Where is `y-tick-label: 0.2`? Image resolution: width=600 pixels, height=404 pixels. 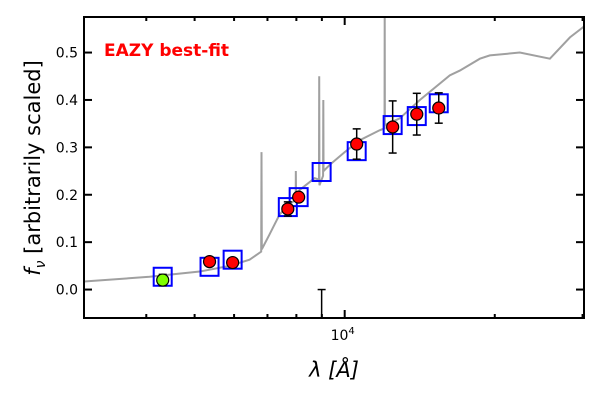
y-tick-label: 0.2 is located at coordinates (67, 196).